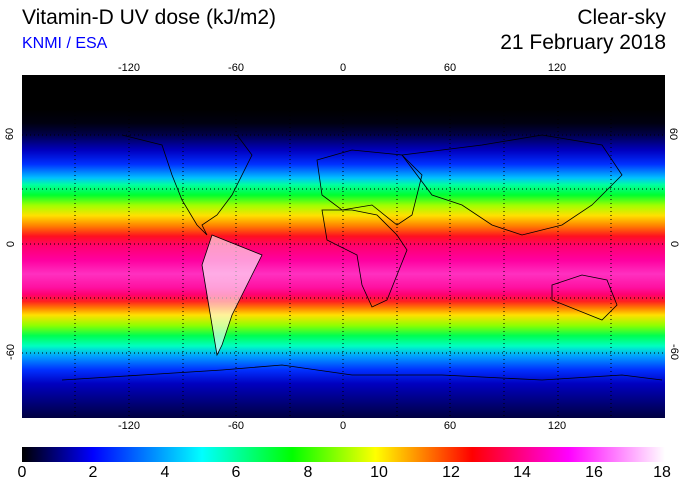  What do you see at coordinates (22, 472) in the screenshot?
I see `colorbar-label: 0` at bounding box center [22, 472].